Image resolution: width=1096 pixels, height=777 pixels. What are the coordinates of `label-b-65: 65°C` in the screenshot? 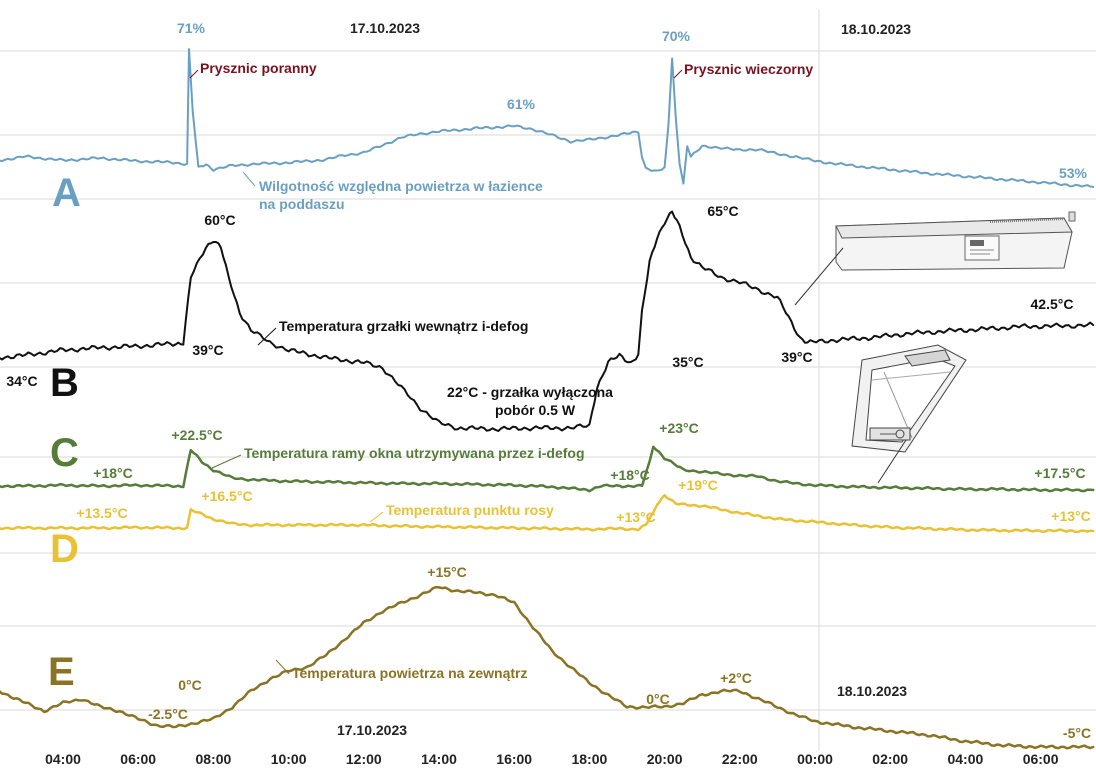 It's located at (722, 211).